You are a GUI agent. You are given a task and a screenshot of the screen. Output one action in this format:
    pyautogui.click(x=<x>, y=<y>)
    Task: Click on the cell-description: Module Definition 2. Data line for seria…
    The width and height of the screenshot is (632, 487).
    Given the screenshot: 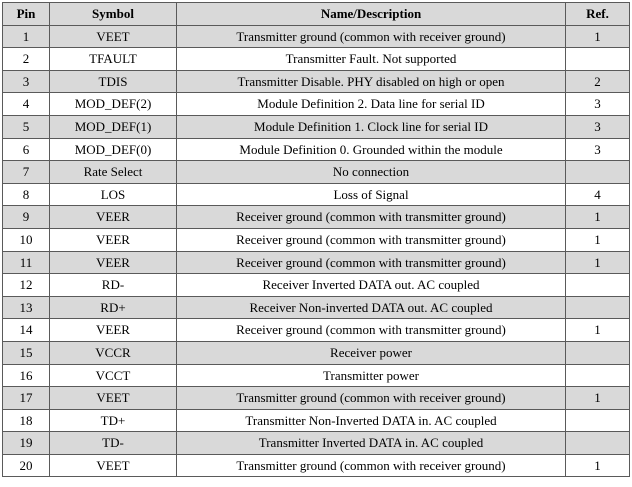 What is the action you would take?
    pyautogui.click(x=371, y=104)
    